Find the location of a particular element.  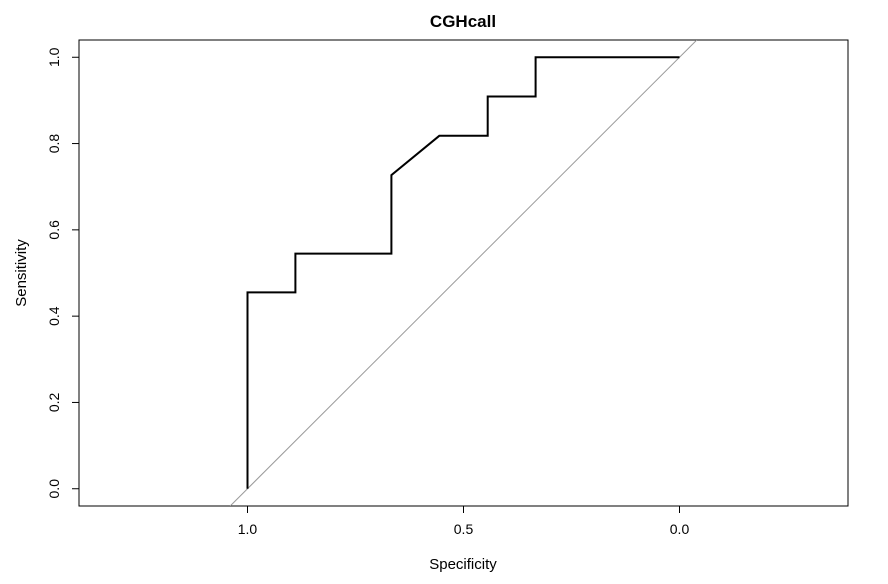

y-tick-label: 0.8 is located at coordinates (54, 144).